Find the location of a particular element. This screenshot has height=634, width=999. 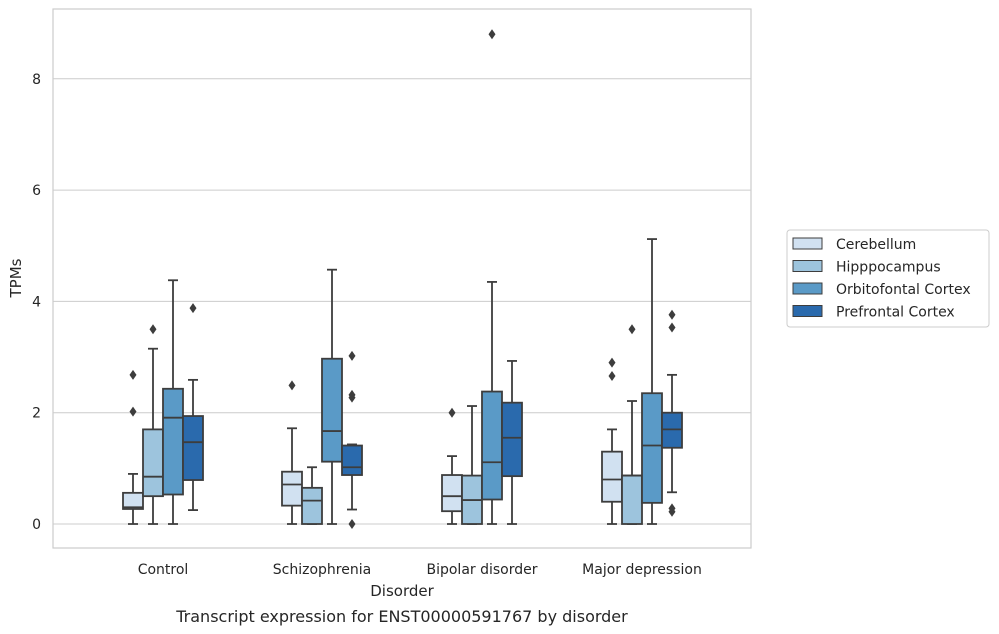

x-tick-label: Bipolar disorder is located at coordinates (481, 570).